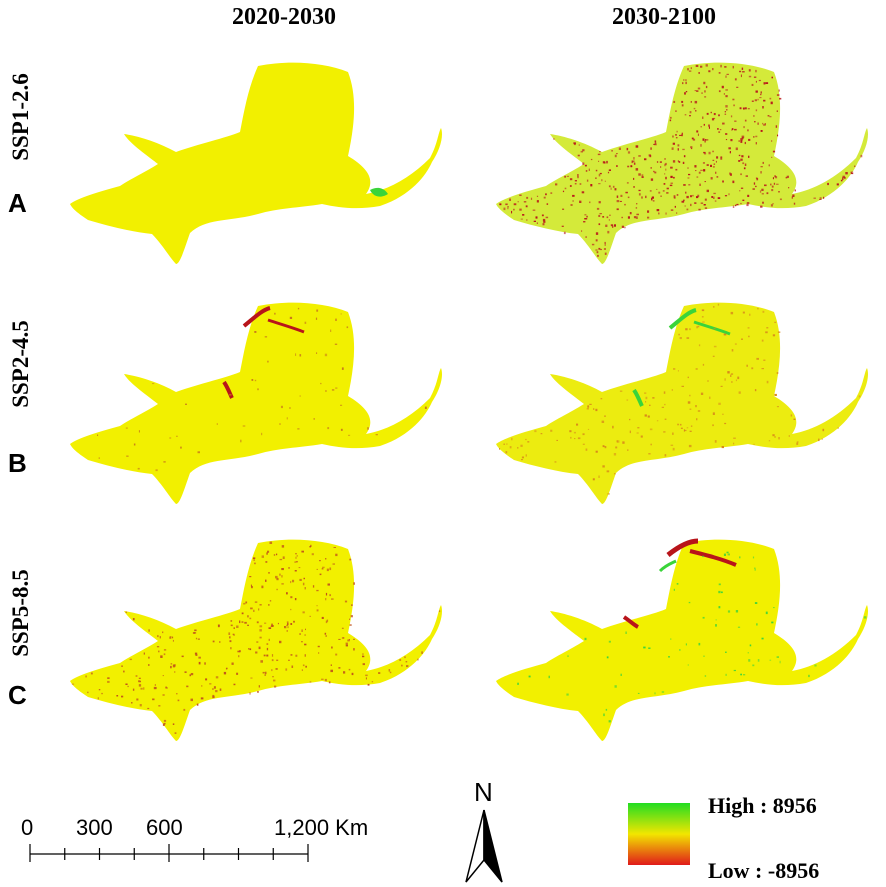 This screenshot has width=886, height=887. I want to click on red-streak, so click(256, 317).